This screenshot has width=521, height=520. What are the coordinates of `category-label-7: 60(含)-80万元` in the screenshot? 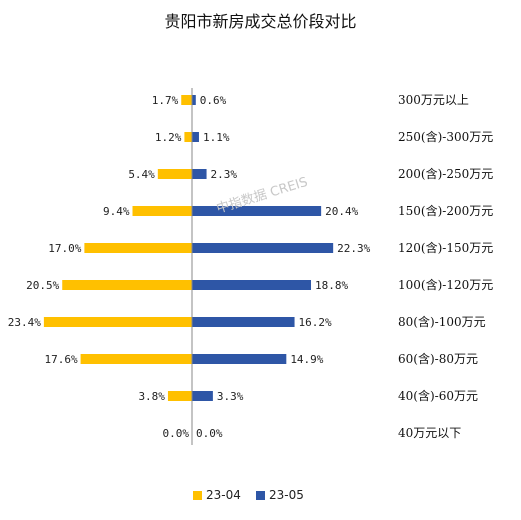 It's located at (438, 358).